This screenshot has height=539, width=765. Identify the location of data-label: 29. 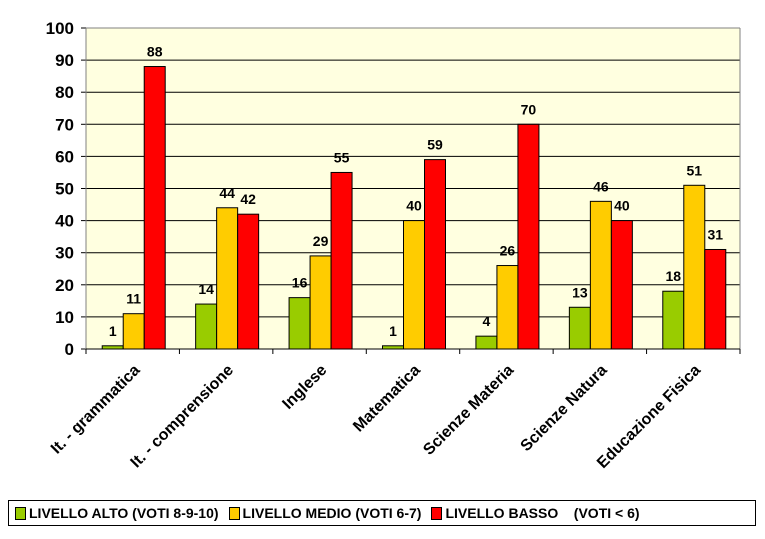
(321, 241).